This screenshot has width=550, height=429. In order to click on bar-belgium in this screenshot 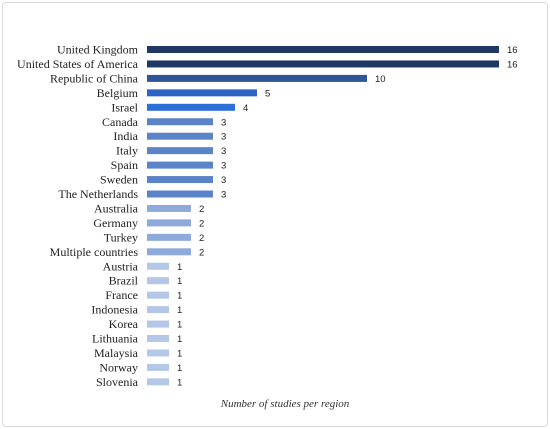, I will do `click(202, 93)`.